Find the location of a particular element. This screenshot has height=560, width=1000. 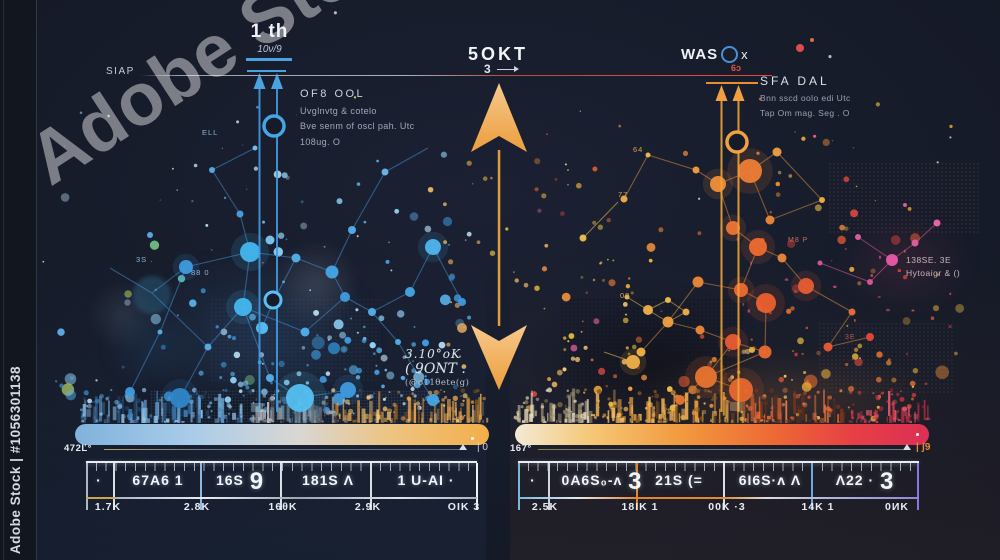

ruler-label: 2.9K is located at coordinates (368, 507).